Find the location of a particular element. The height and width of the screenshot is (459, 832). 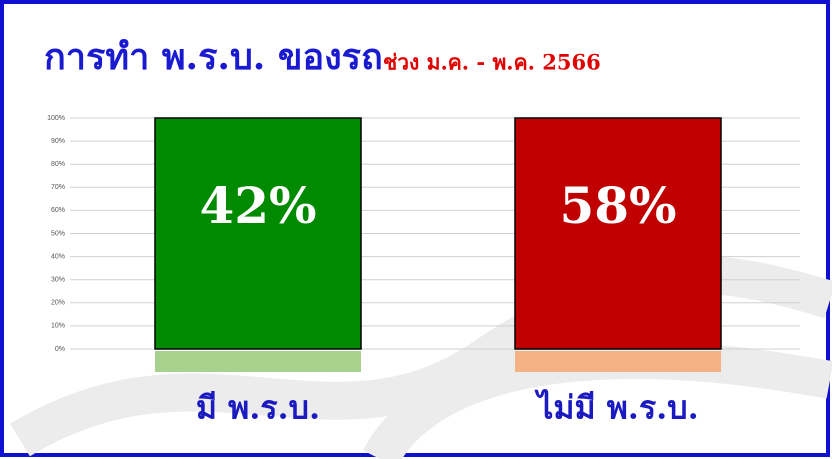

y-tick-label: 60% is located at coordinates (58, 210).